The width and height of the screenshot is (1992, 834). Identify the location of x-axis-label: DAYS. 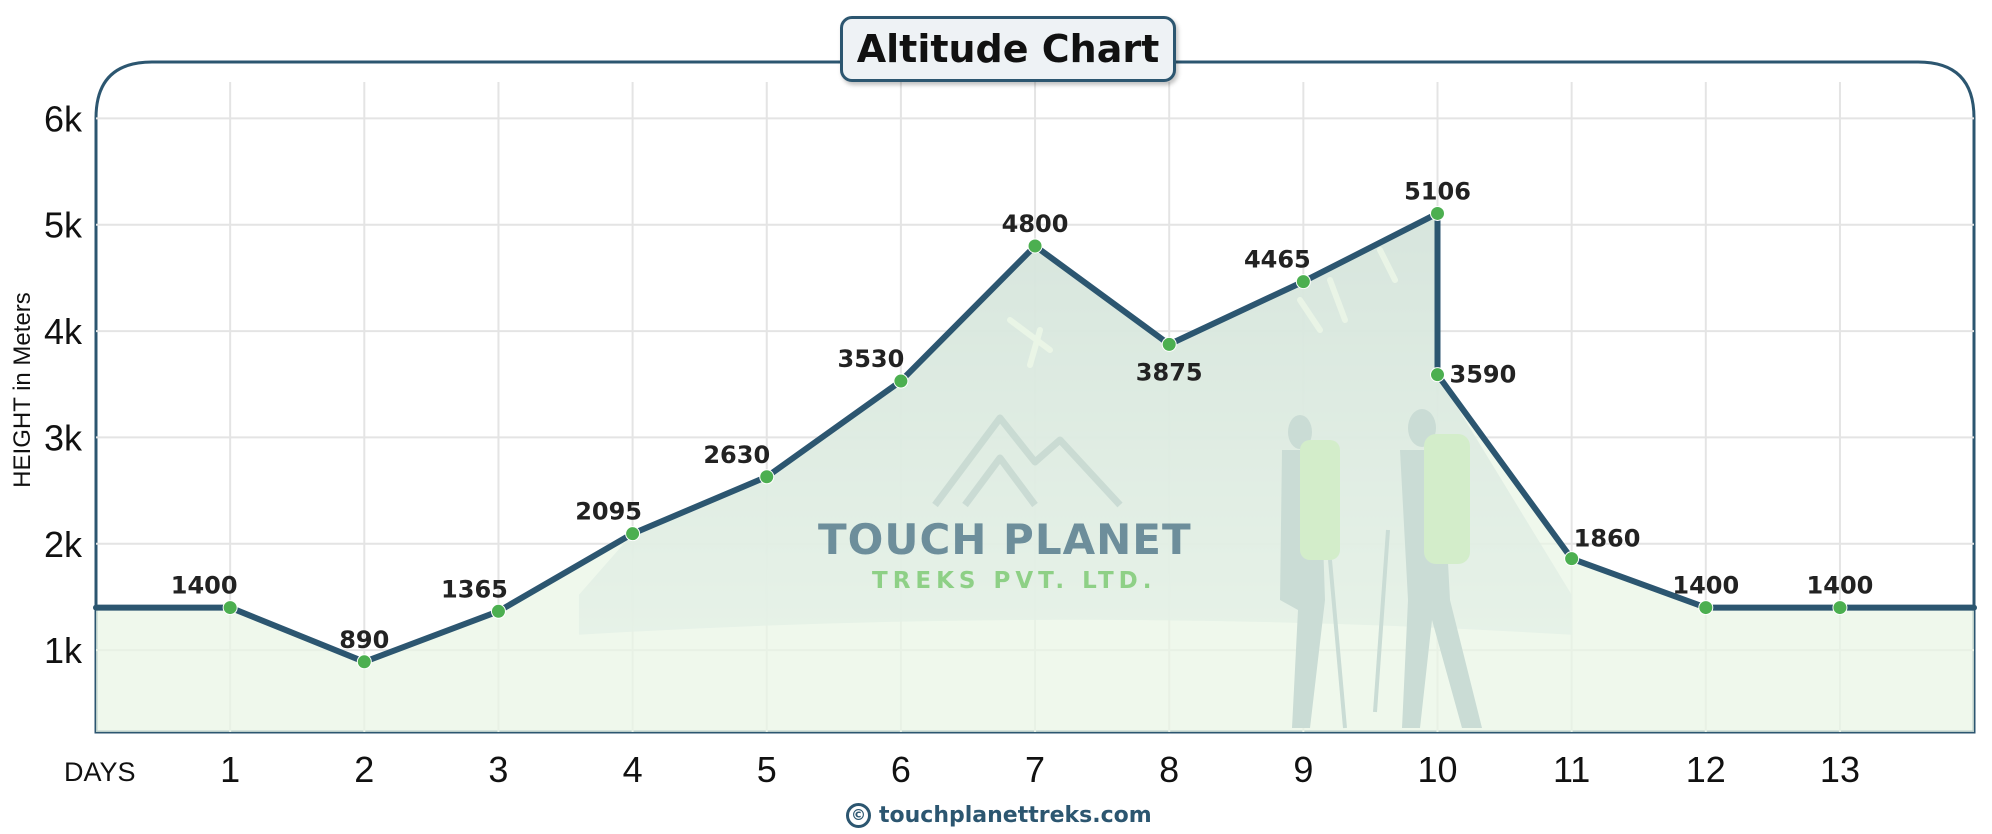
(100, 772).